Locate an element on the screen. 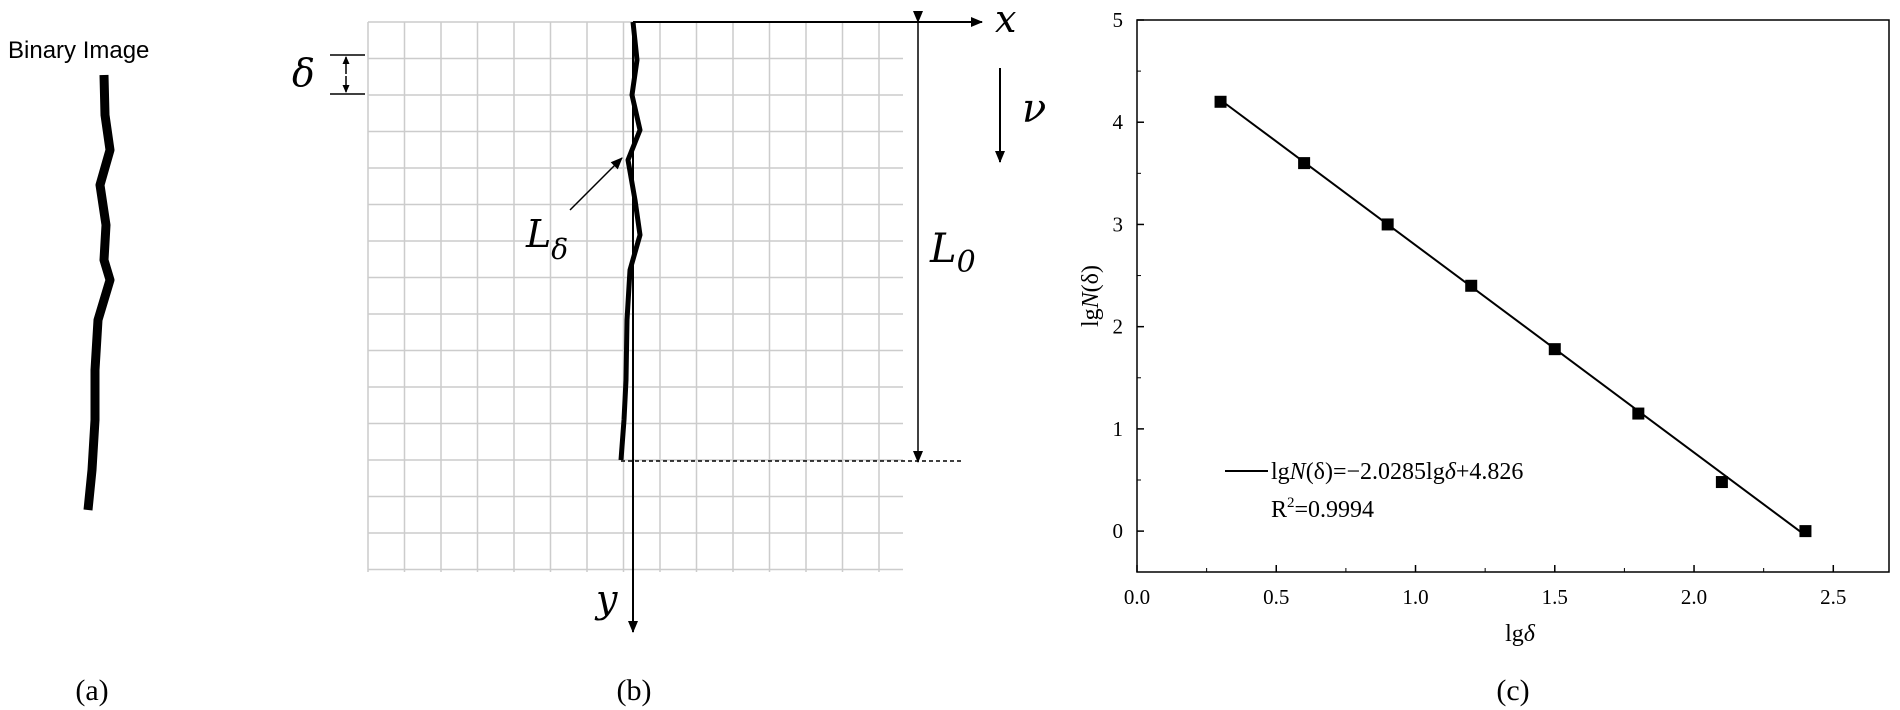  velocity-symbol: ν is located at coordinates (1034, 109).